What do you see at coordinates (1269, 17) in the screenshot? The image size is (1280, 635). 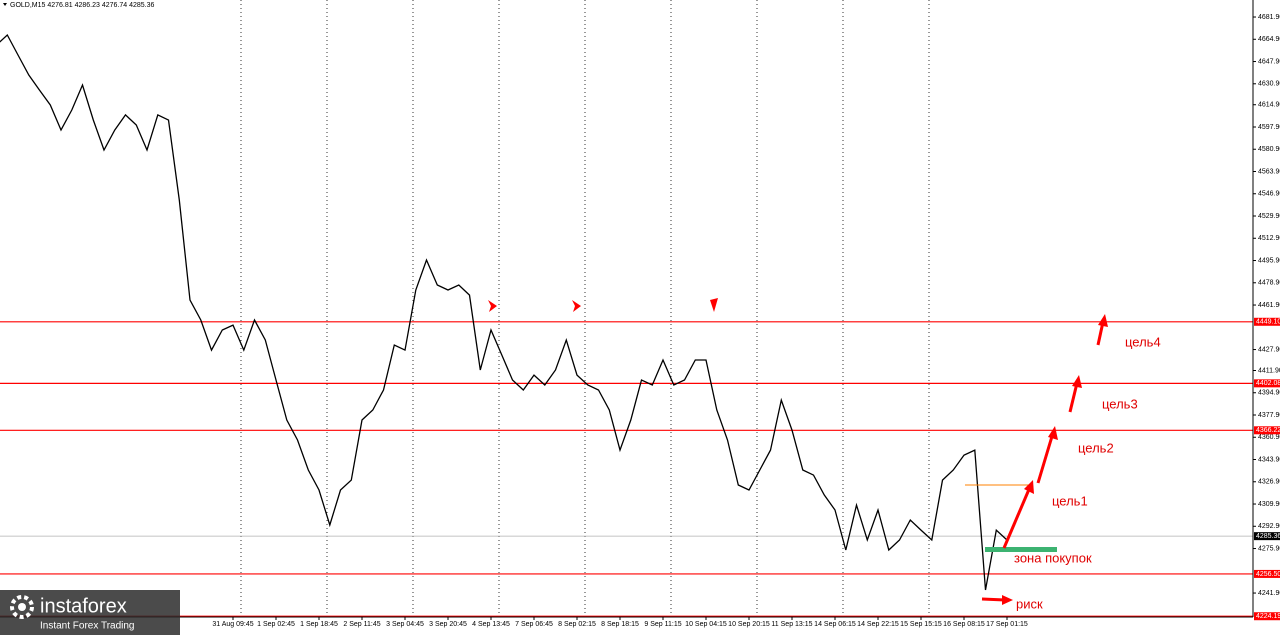 I see `y-tick-label: 4681.90` at bounding box center [1269, 17].